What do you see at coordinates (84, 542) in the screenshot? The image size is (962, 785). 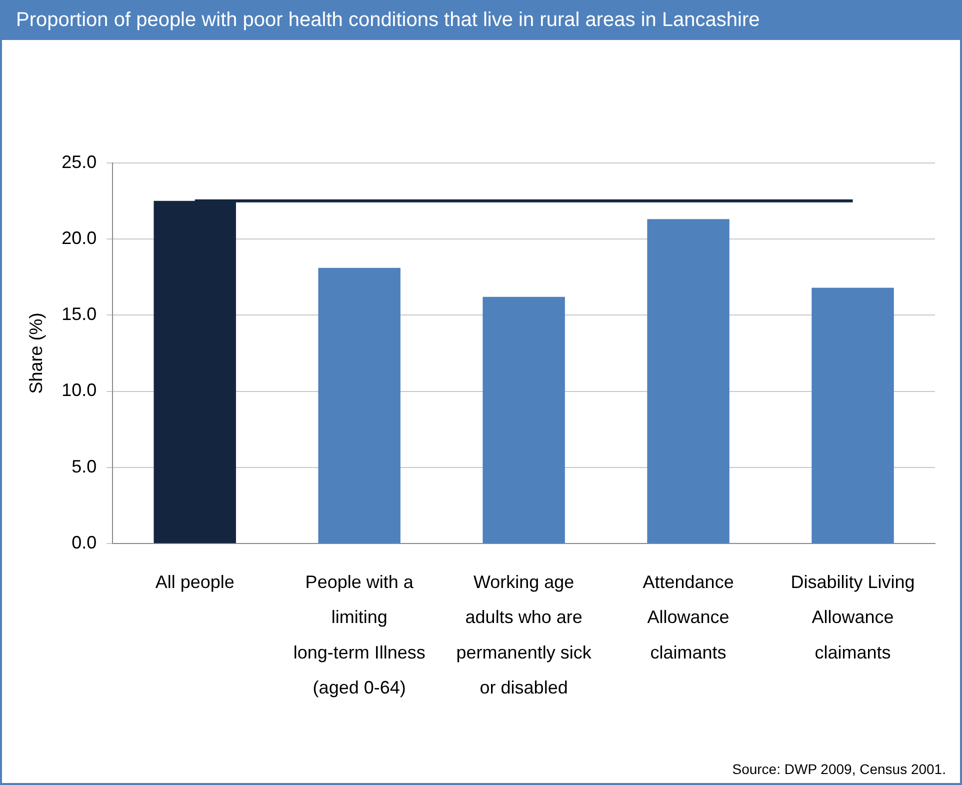 I see `y-tick-label: 0.0` at bounding box center [84, 542].